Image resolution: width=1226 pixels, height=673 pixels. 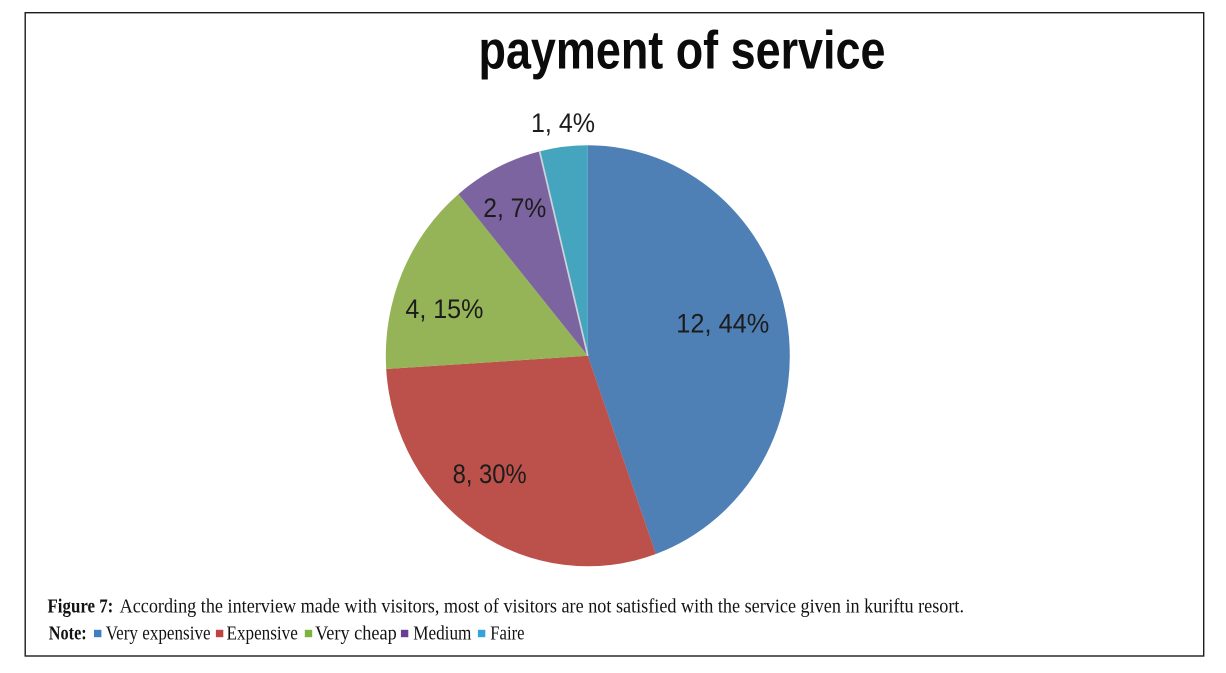 I want to click on svg-text: 4, 15%, so click(x=444, y=309).